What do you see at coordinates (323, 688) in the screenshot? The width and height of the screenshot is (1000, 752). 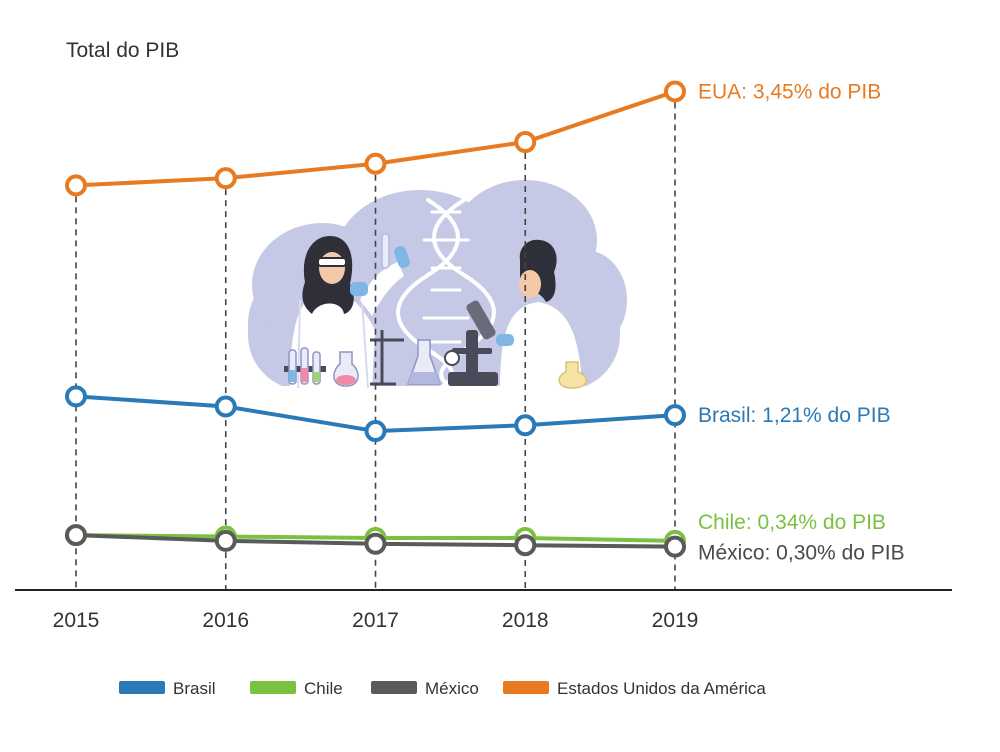 I see `legend-label: Chile` at bounding box center [323, 688].